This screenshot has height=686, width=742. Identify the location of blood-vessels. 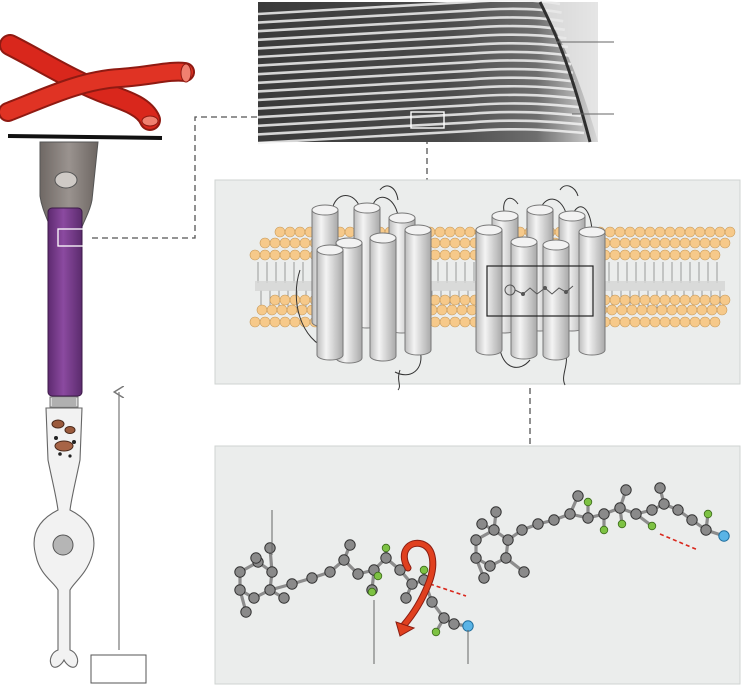
(97, 82).